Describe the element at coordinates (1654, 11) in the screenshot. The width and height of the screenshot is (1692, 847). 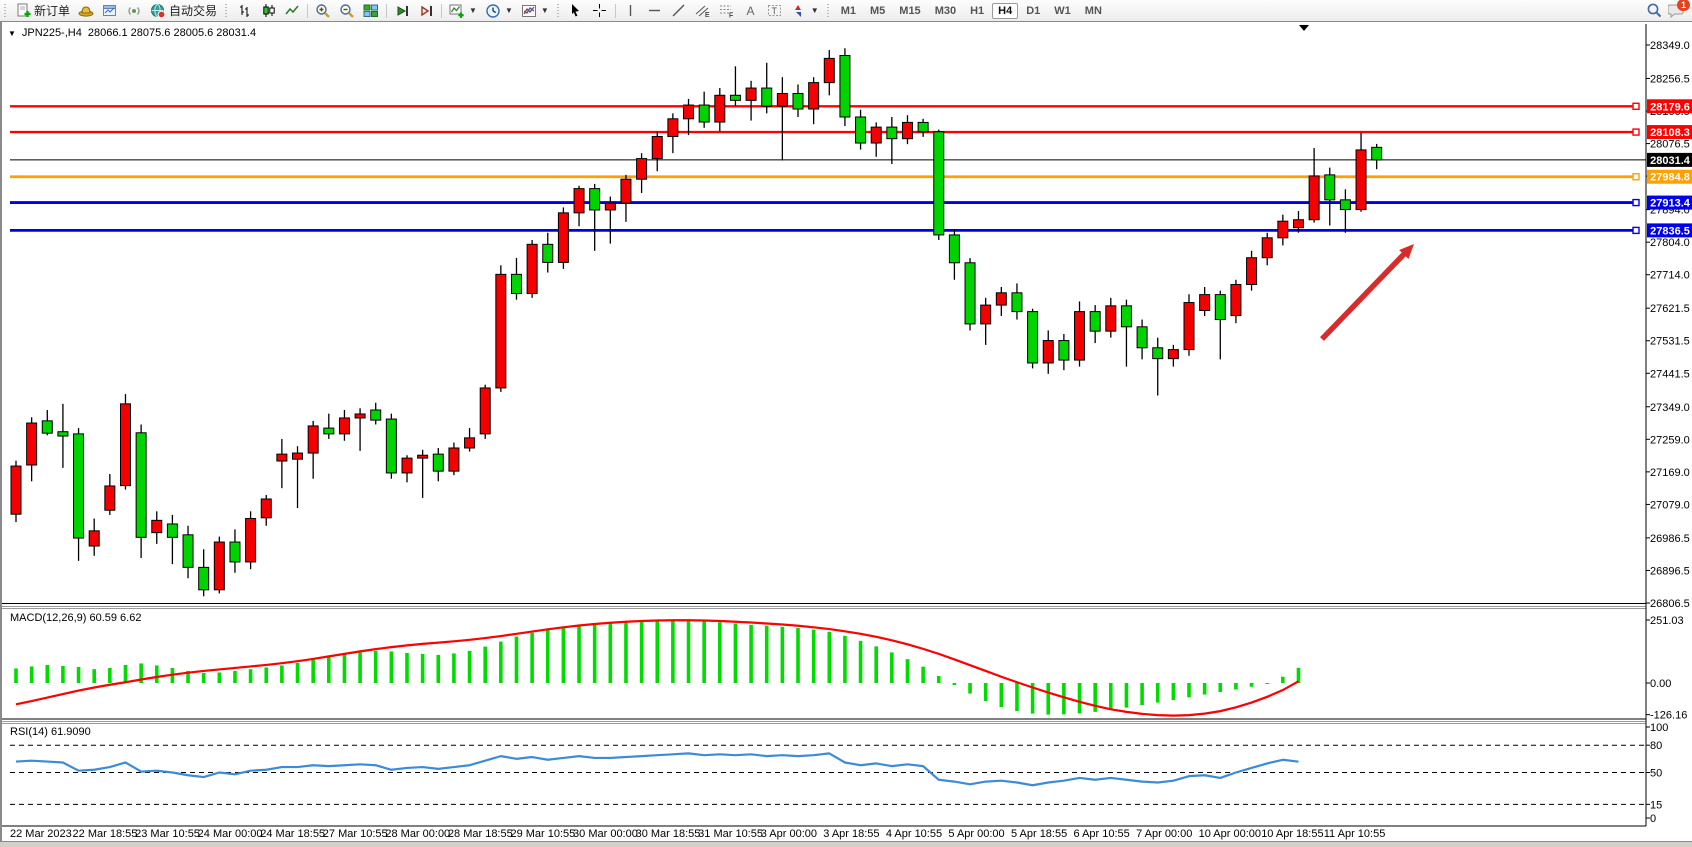
I see `search-icon` at that location.